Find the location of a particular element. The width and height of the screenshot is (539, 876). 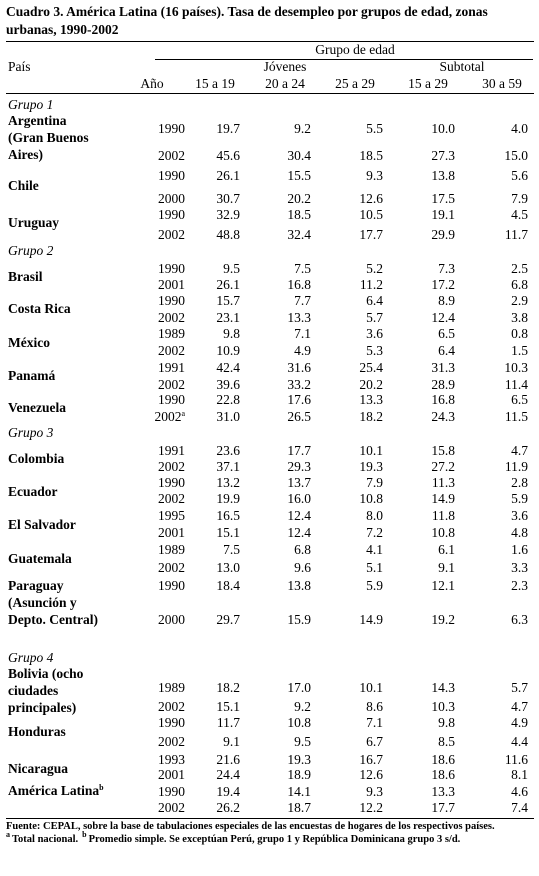

value-cell: 11.2 is located at coordinates (371, 284).